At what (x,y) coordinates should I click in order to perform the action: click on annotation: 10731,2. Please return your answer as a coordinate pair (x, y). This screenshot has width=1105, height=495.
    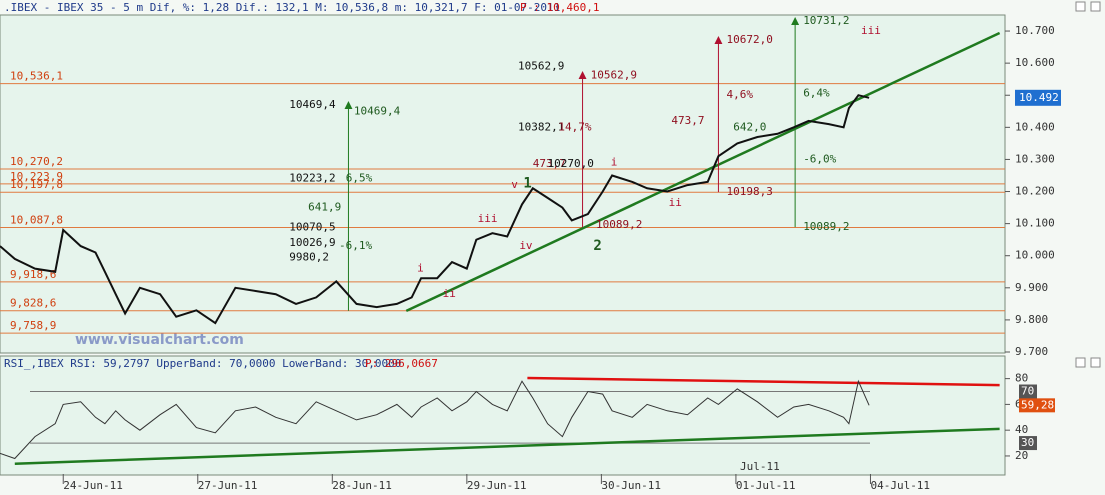
    Looking at the image, I should click on (826, 20).